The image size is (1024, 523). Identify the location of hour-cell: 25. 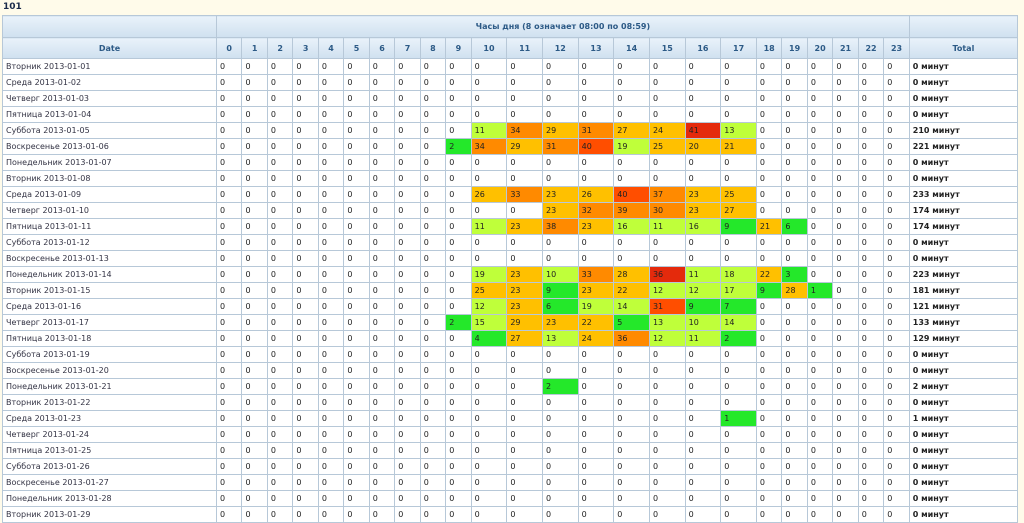
(489, 290).